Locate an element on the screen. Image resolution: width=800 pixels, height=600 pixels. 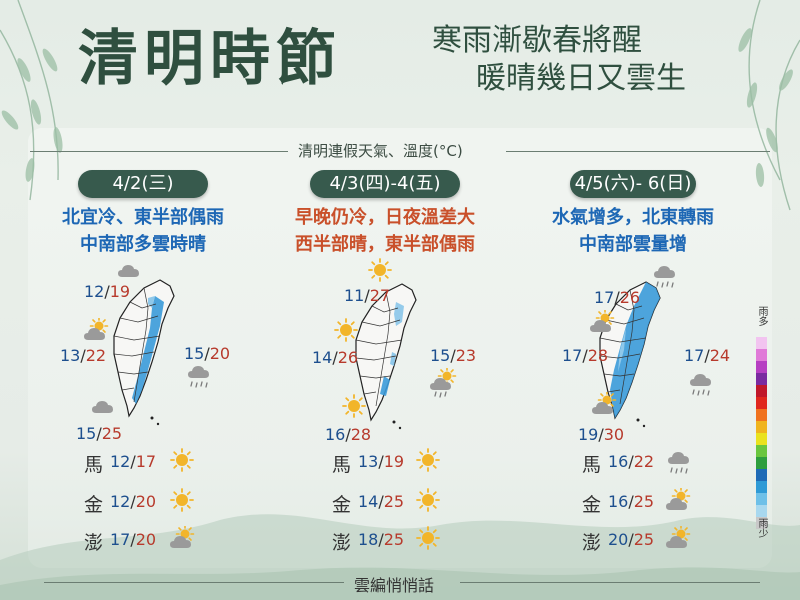
island-temp: 17/20 is located at coordinates (133, 539).